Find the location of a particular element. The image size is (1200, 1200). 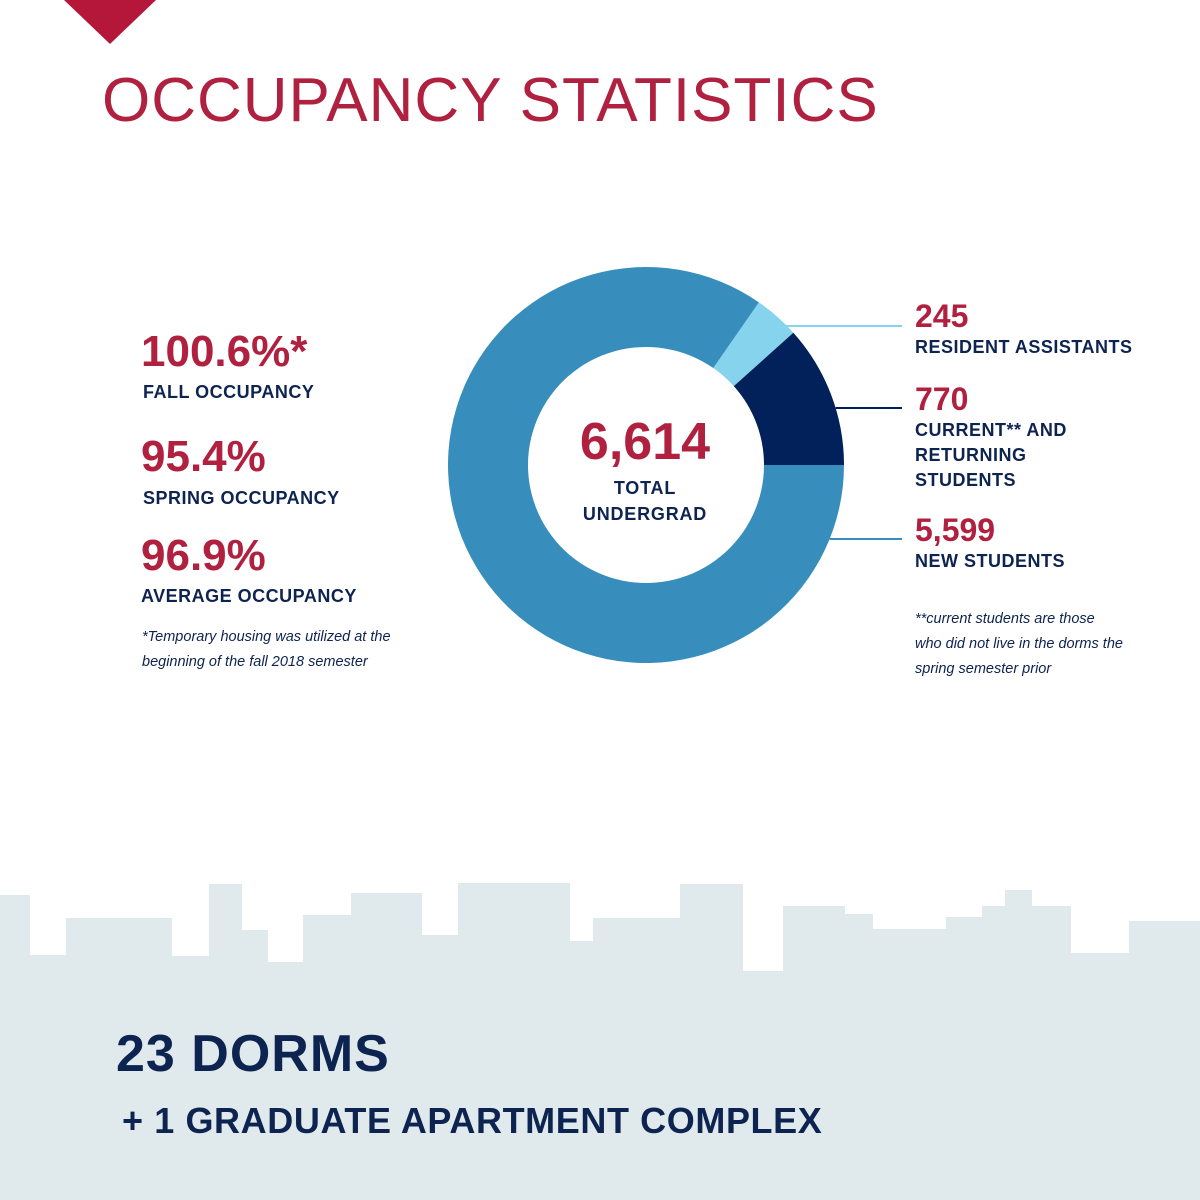

current-returning-value: 770 is located at coordinates (942, 399).